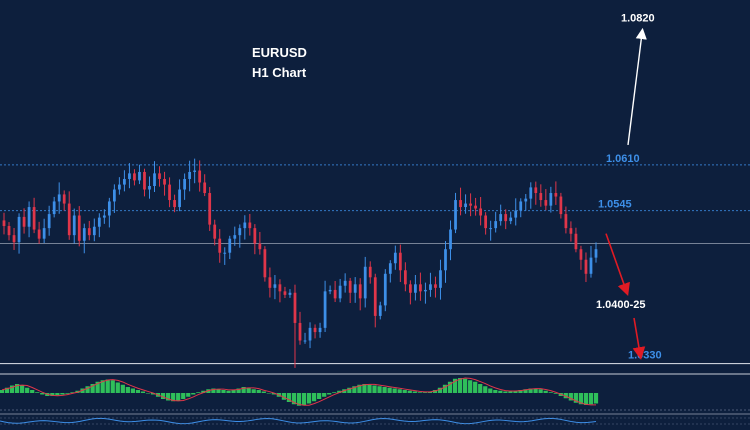 Image resolution: width=750 pixels, height=430 pixels. I want to click on forecast-arrow-up, so click(637, 86).